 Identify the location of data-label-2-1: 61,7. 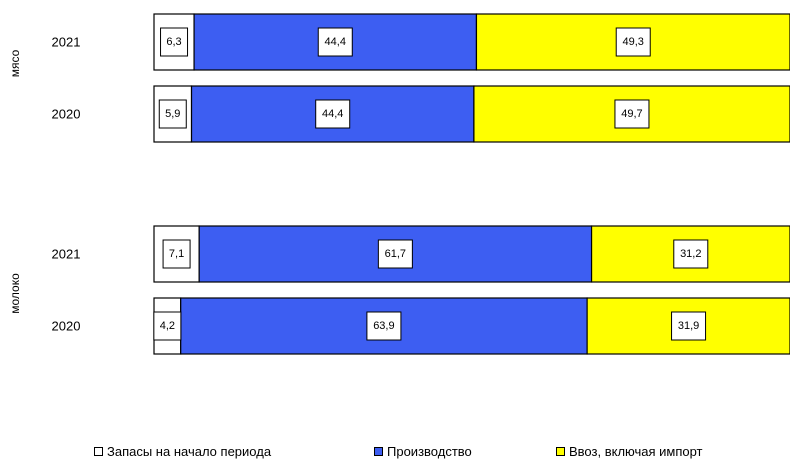
(395, 254).